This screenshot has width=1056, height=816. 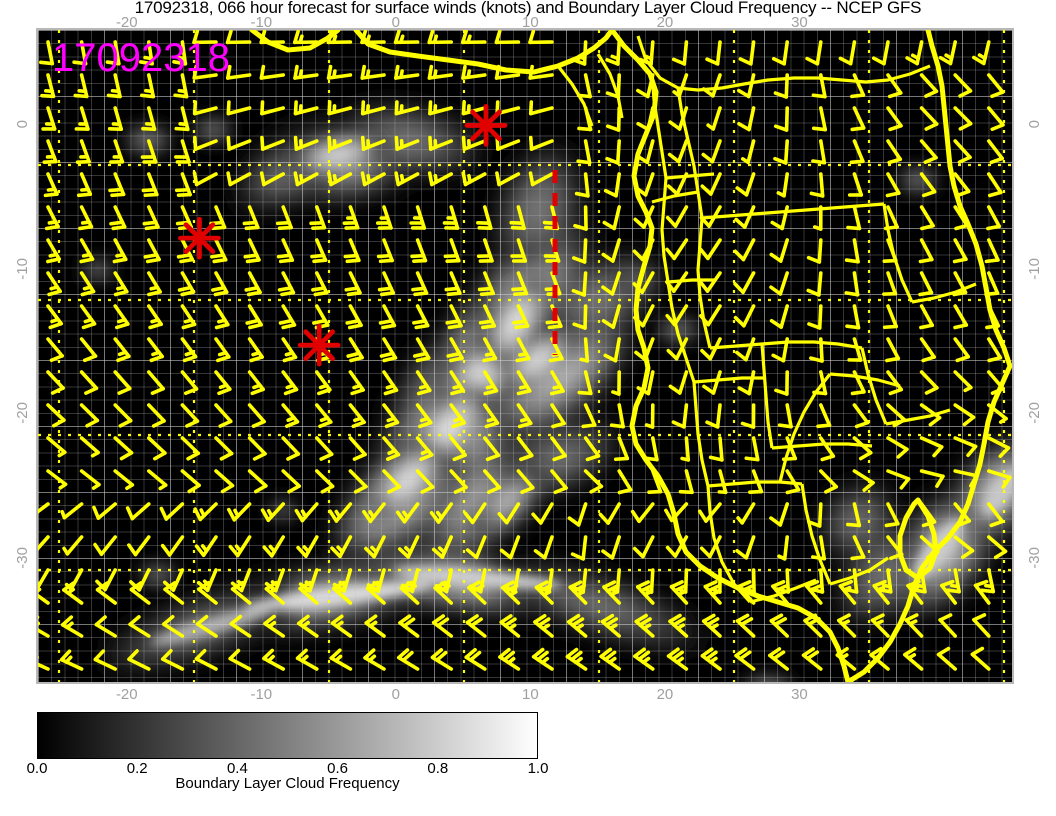 What do you see at coordinates (396, 22) in the screenshot?
I see `x-tick-top-0: 0` at bounding box center [396, 22].